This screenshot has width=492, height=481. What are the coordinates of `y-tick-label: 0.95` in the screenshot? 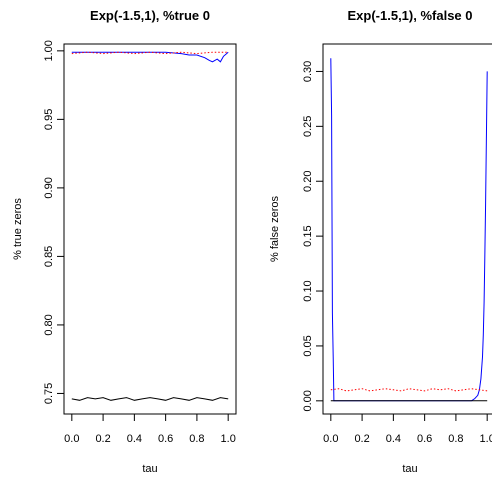 It's located at (49, 119).